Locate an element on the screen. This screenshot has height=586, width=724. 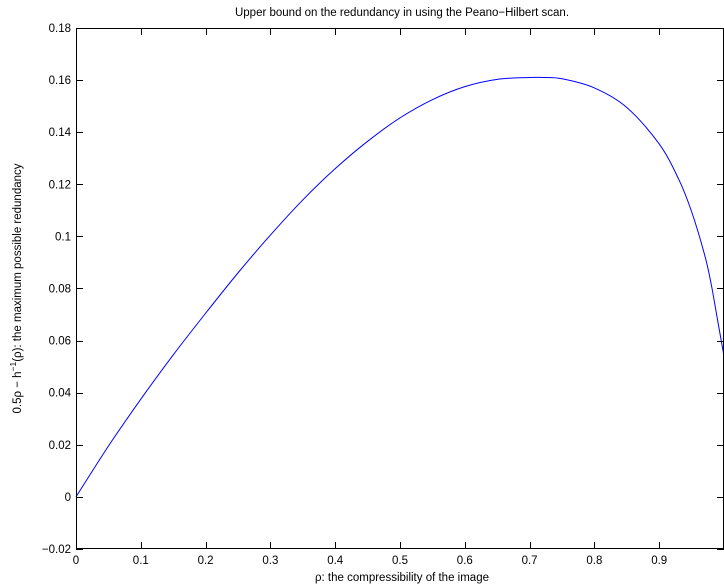
y-tick-label: 0.04 is located at coordinates (60, 394).